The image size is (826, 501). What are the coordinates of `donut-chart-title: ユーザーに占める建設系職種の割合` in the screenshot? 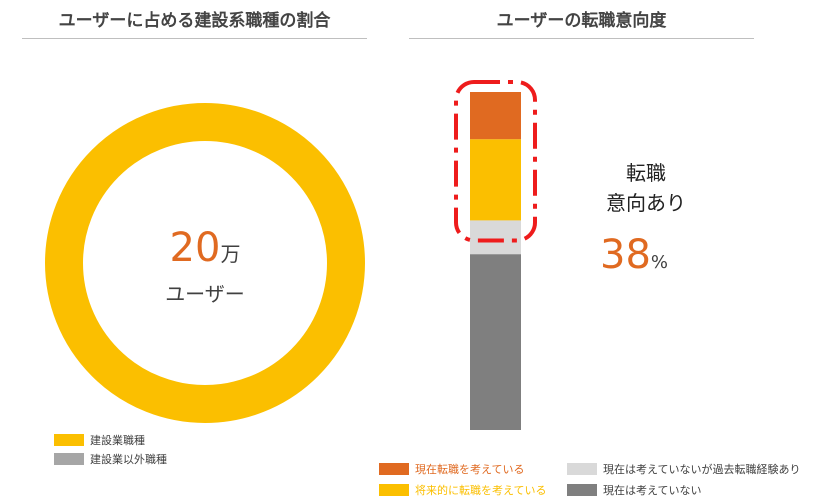 It's located at (194, 21).